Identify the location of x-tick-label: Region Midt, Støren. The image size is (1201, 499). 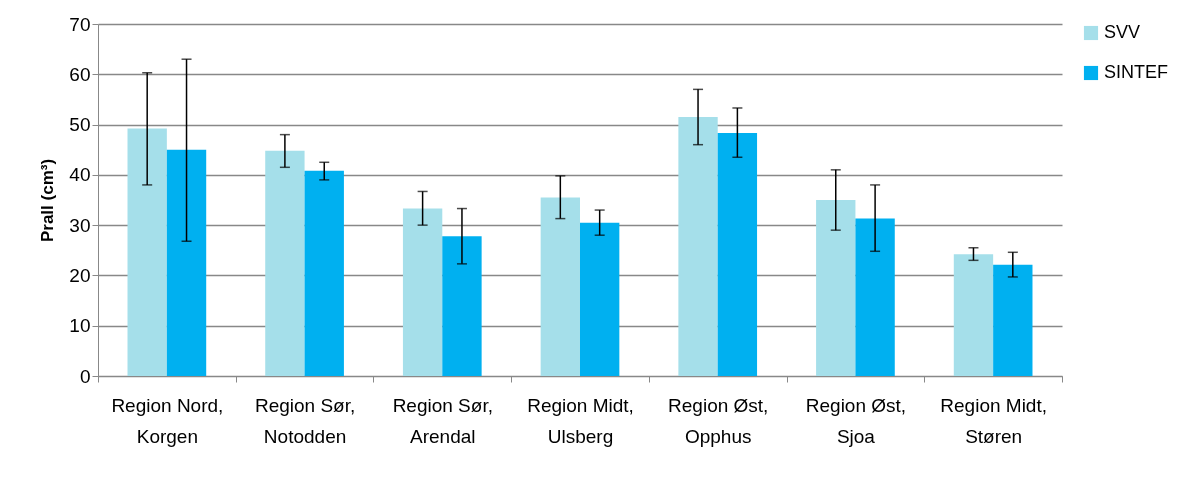
(993, 420).